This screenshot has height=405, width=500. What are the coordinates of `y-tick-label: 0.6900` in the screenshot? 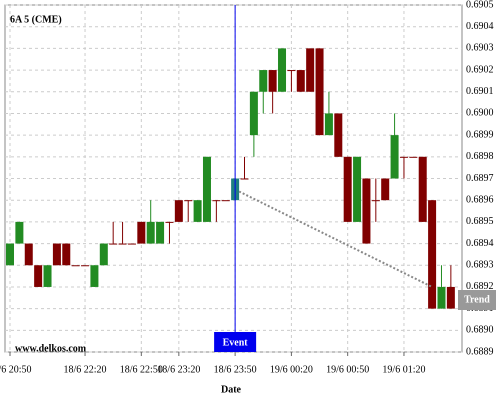 It's located at (480, 113).